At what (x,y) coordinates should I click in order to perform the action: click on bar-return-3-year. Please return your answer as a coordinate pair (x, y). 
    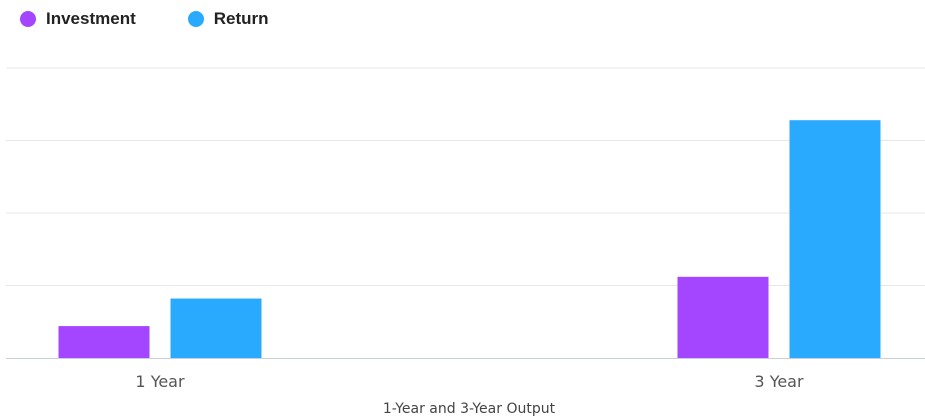
    Looking at the image, I should click on (835, 239).